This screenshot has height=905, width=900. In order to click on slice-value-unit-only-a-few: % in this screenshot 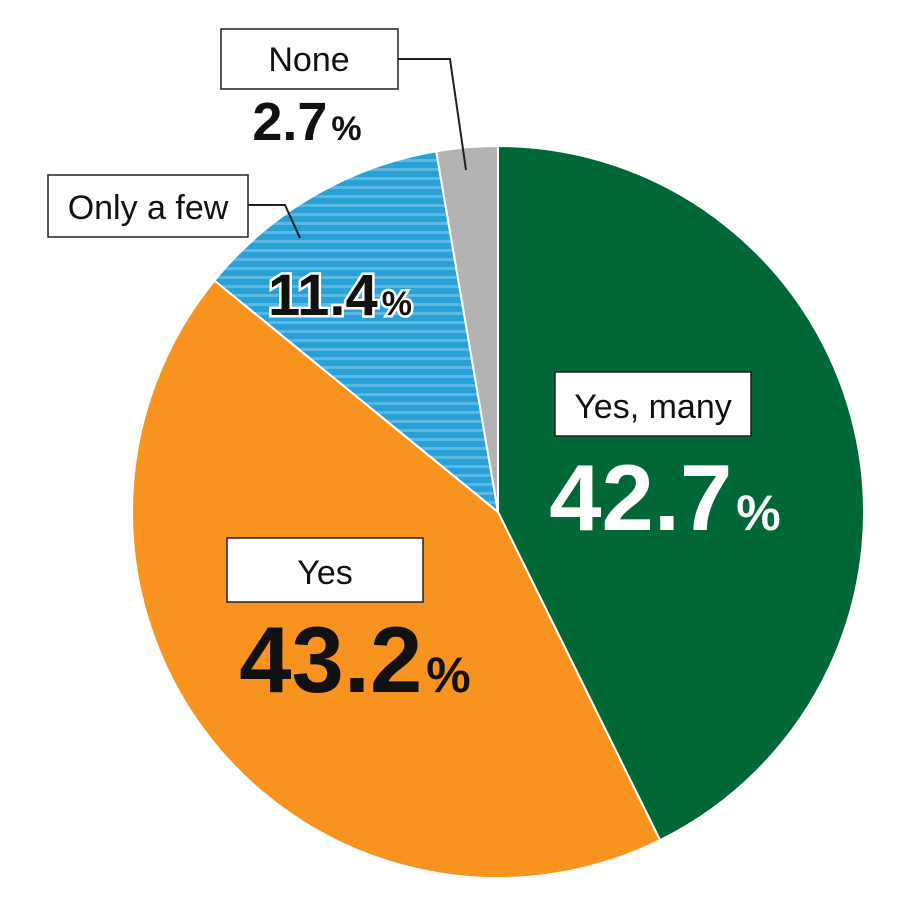, I will do `click(397, 304)`.